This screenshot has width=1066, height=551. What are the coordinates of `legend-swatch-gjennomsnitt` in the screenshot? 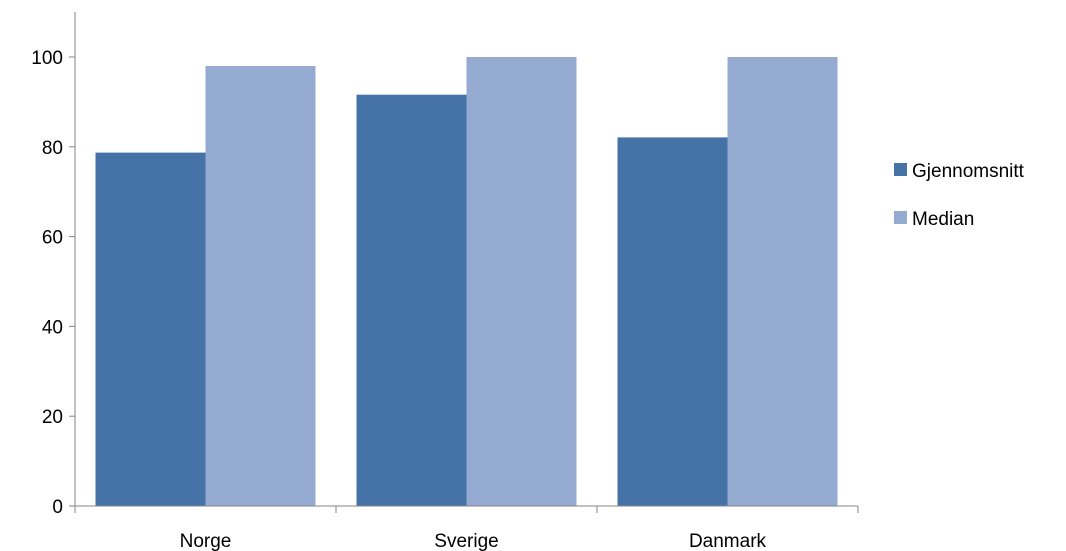 It's located at (900, 169).